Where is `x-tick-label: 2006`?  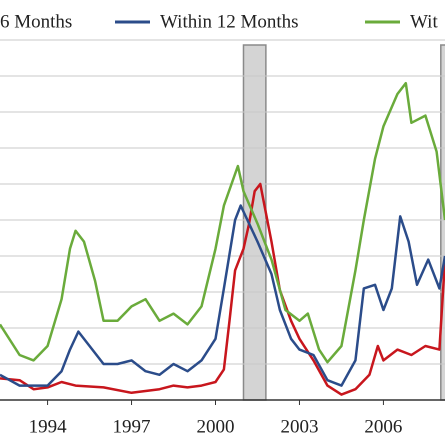
x-tick-label: 2006 is located at coordinates (383, 426).